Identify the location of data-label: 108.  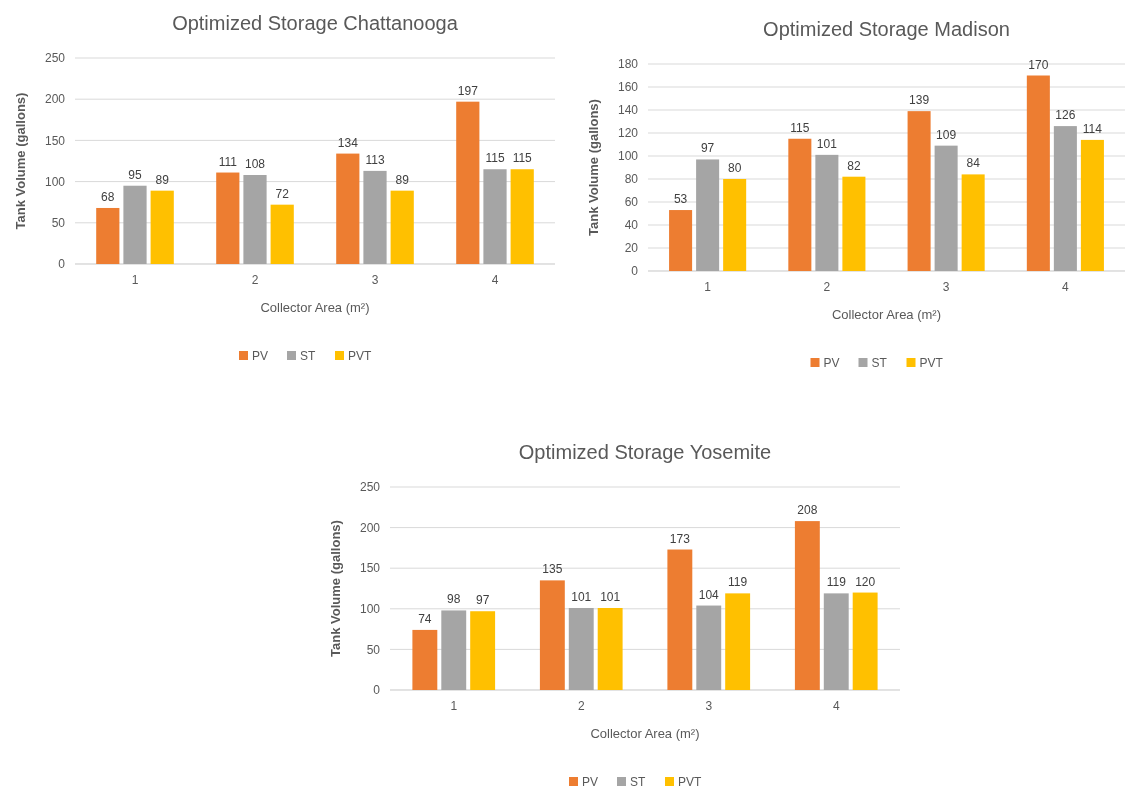
(255, 164).